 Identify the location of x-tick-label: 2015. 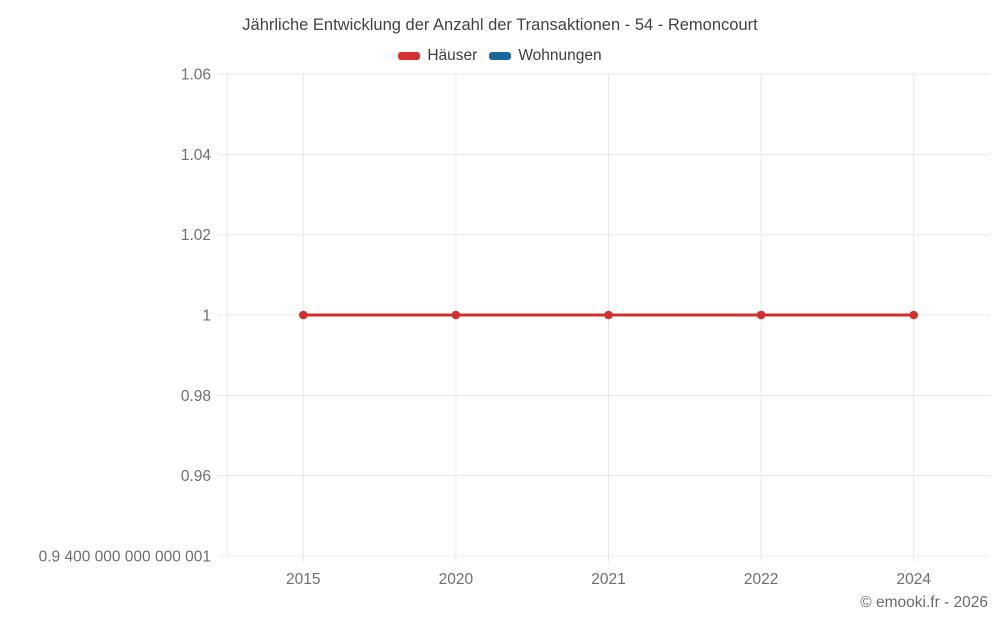
(303, 579).